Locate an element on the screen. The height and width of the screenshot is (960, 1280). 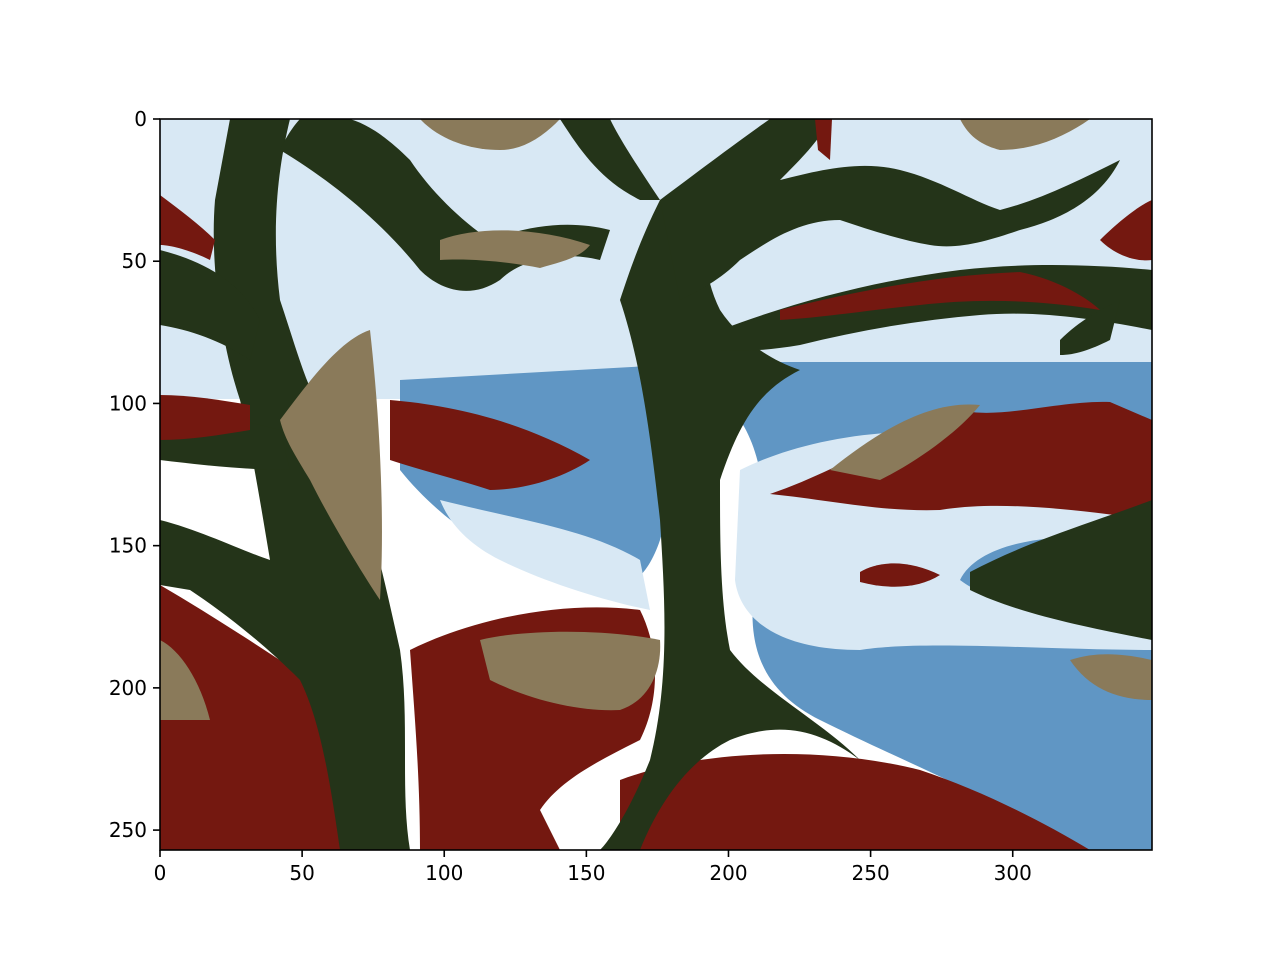
trunk-center is located at coordinates (730, 515).